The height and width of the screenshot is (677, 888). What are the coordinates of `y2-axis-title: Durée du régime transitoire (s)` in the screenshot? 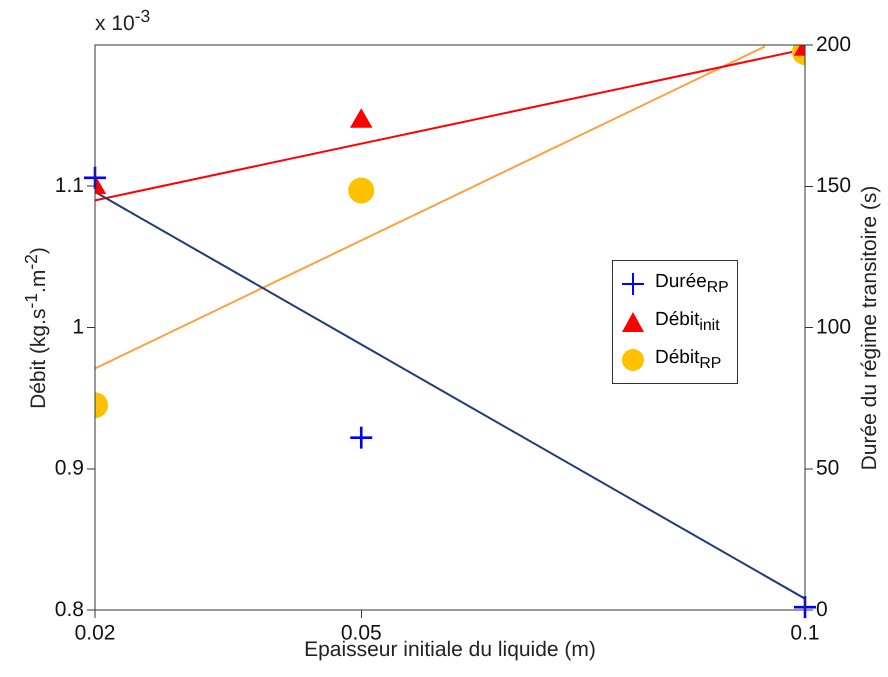 It's located at (870, 327).